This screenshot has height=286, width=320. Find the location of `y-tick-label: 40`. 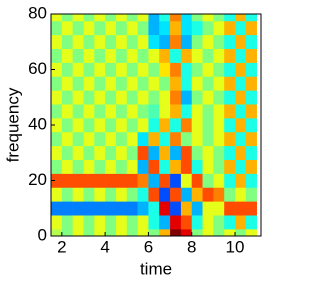

y-tick-label: 40 is located at coordinates (37, 123).